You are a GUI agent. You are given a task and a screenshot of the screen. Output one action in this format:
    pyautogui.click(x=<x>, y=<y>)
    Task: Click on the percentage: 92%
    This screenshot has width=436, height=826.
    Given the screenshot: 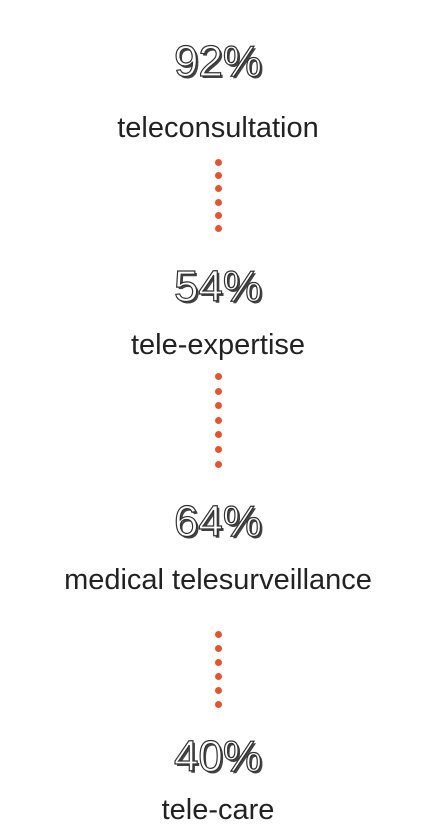 What is the action you would take?
    pyautogui.click(x=218, y=61)
    